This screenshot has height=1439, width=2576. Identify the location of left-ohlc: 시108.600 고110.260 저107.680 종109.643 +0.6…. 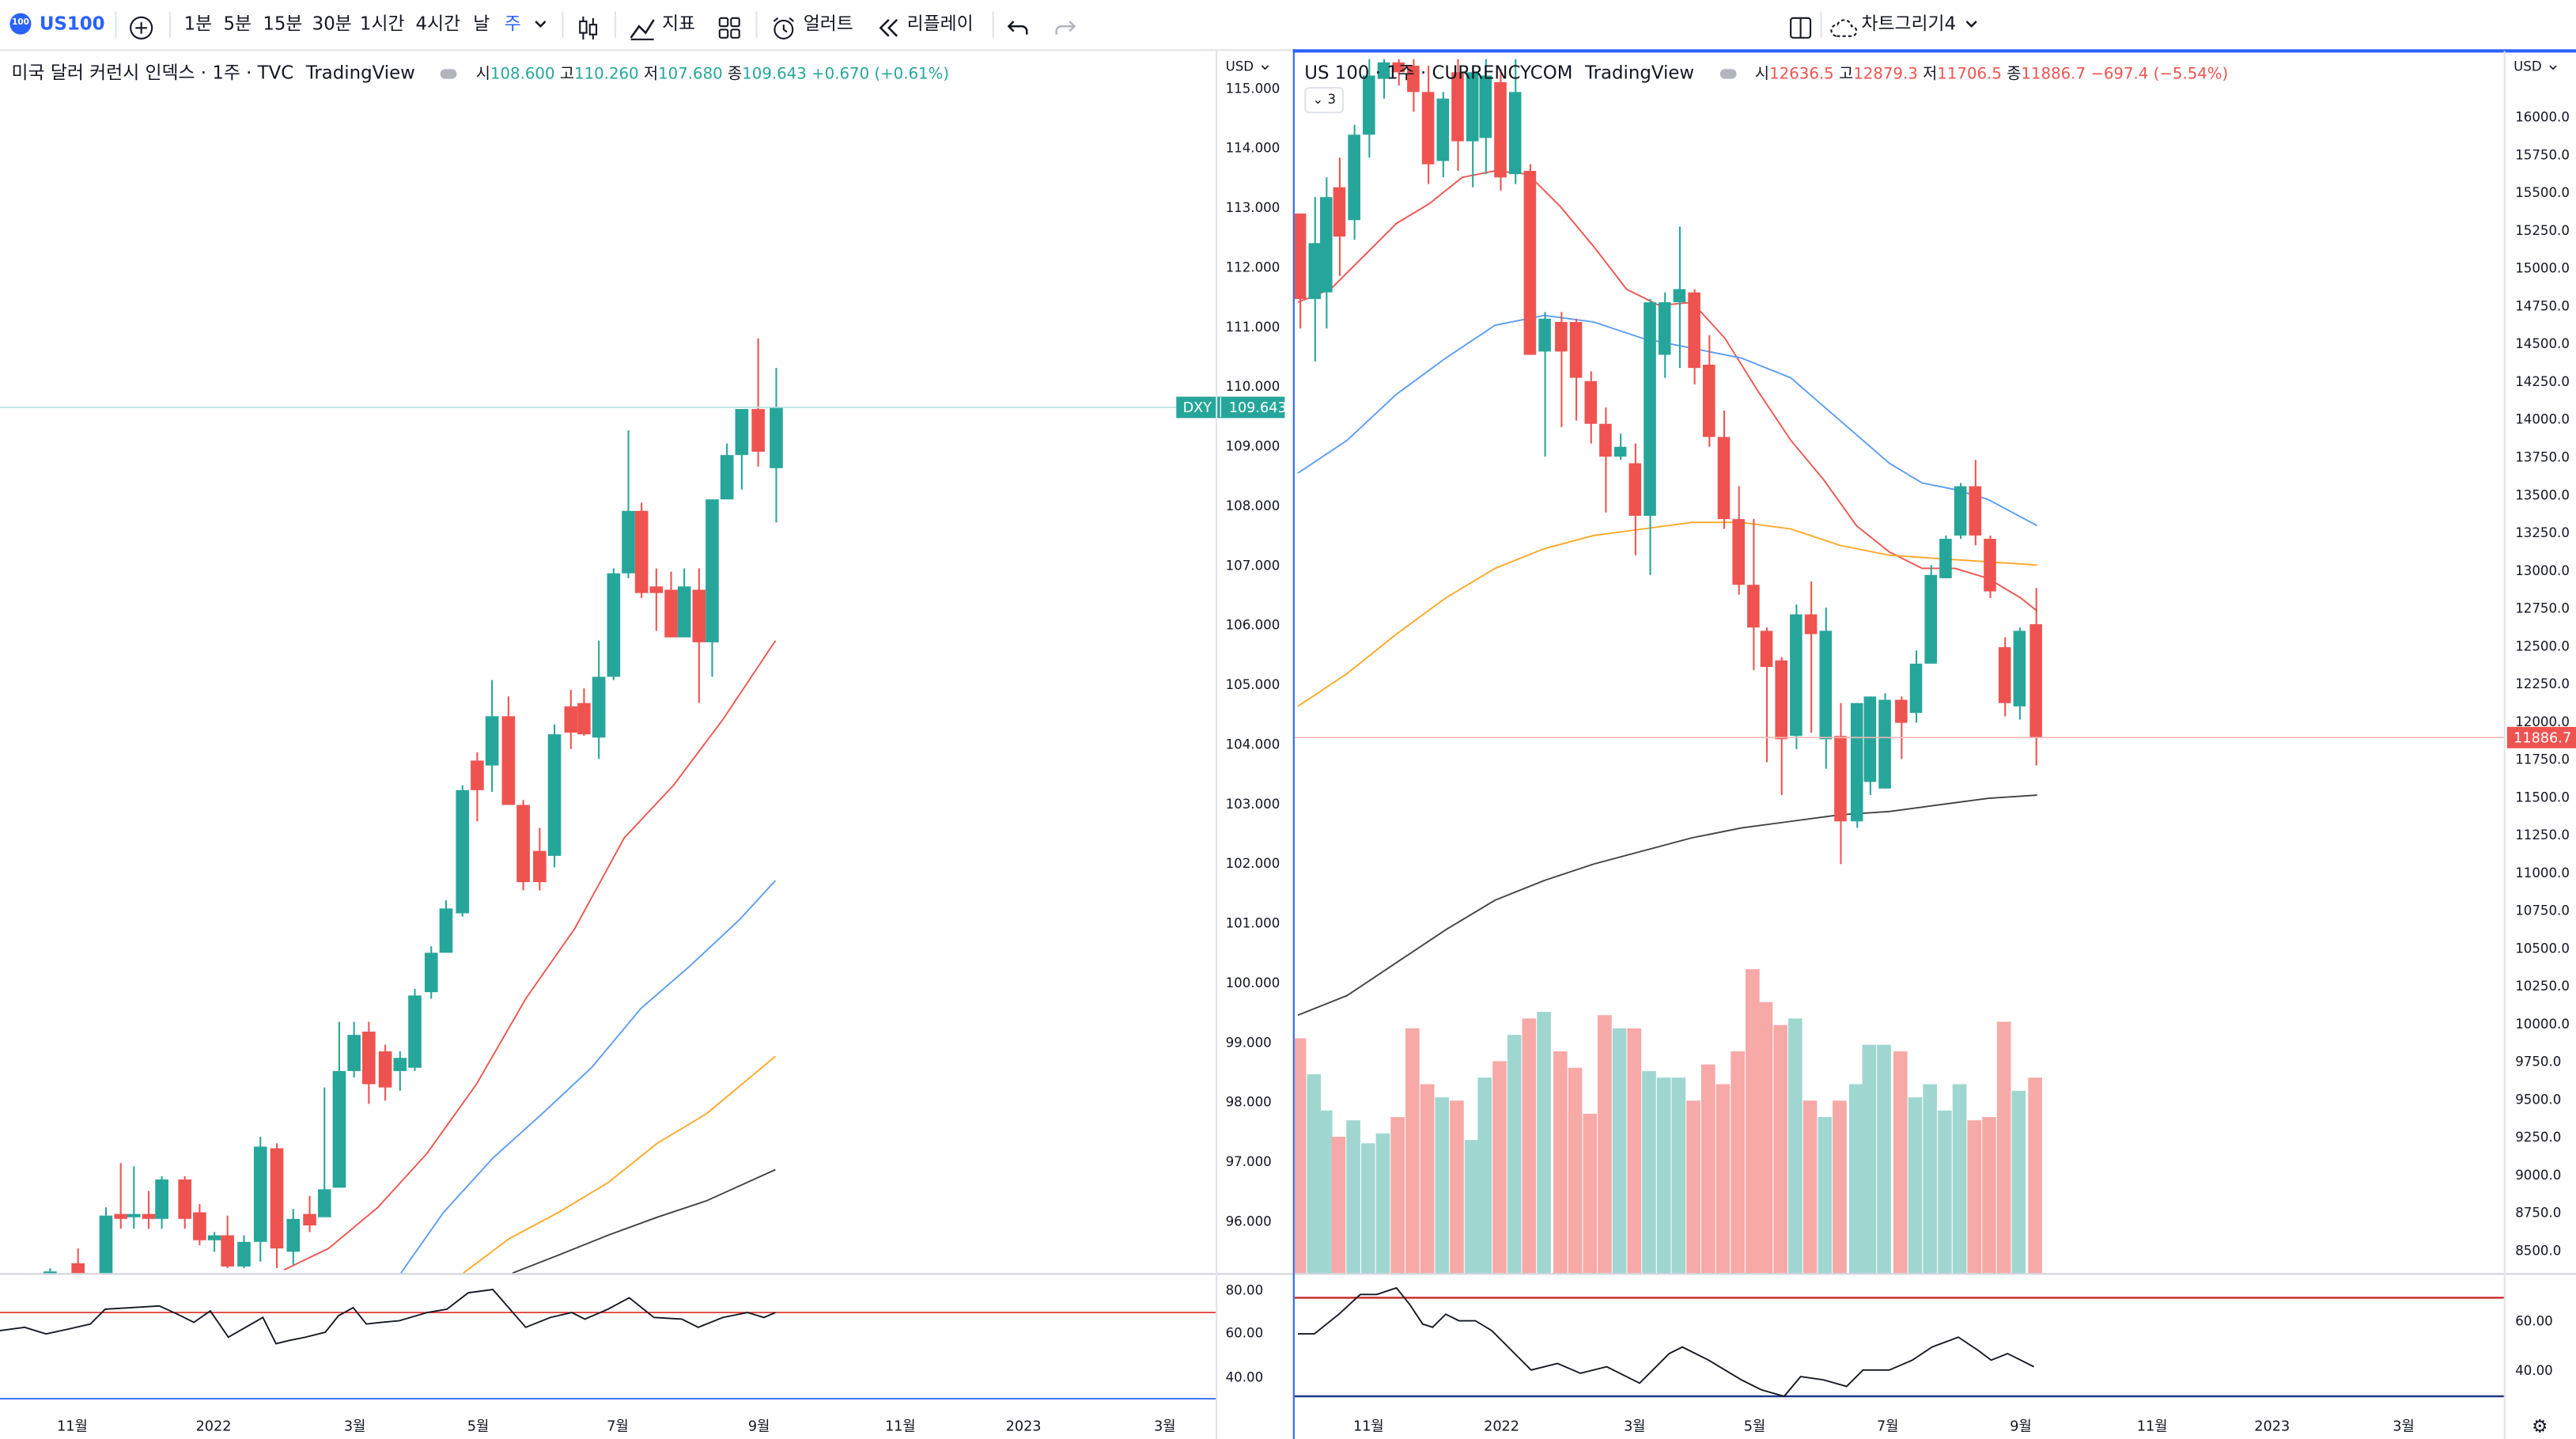
(712, 75).